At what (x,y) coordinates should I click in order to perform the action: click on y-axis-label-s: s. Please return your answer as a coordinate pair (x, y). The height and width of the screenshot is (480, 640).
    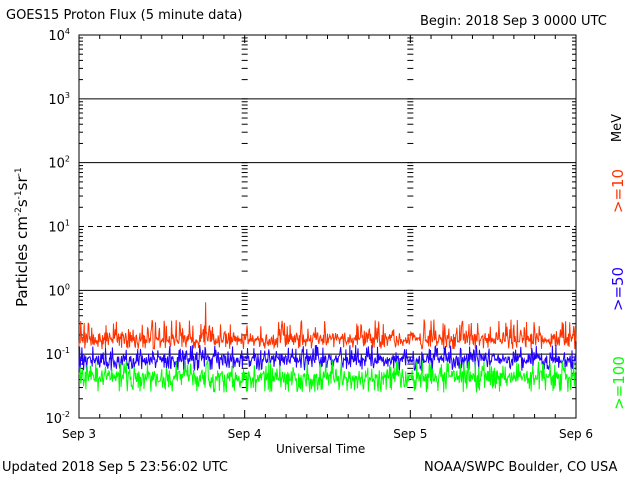
    Looking at the image, I should click on (22, 203).